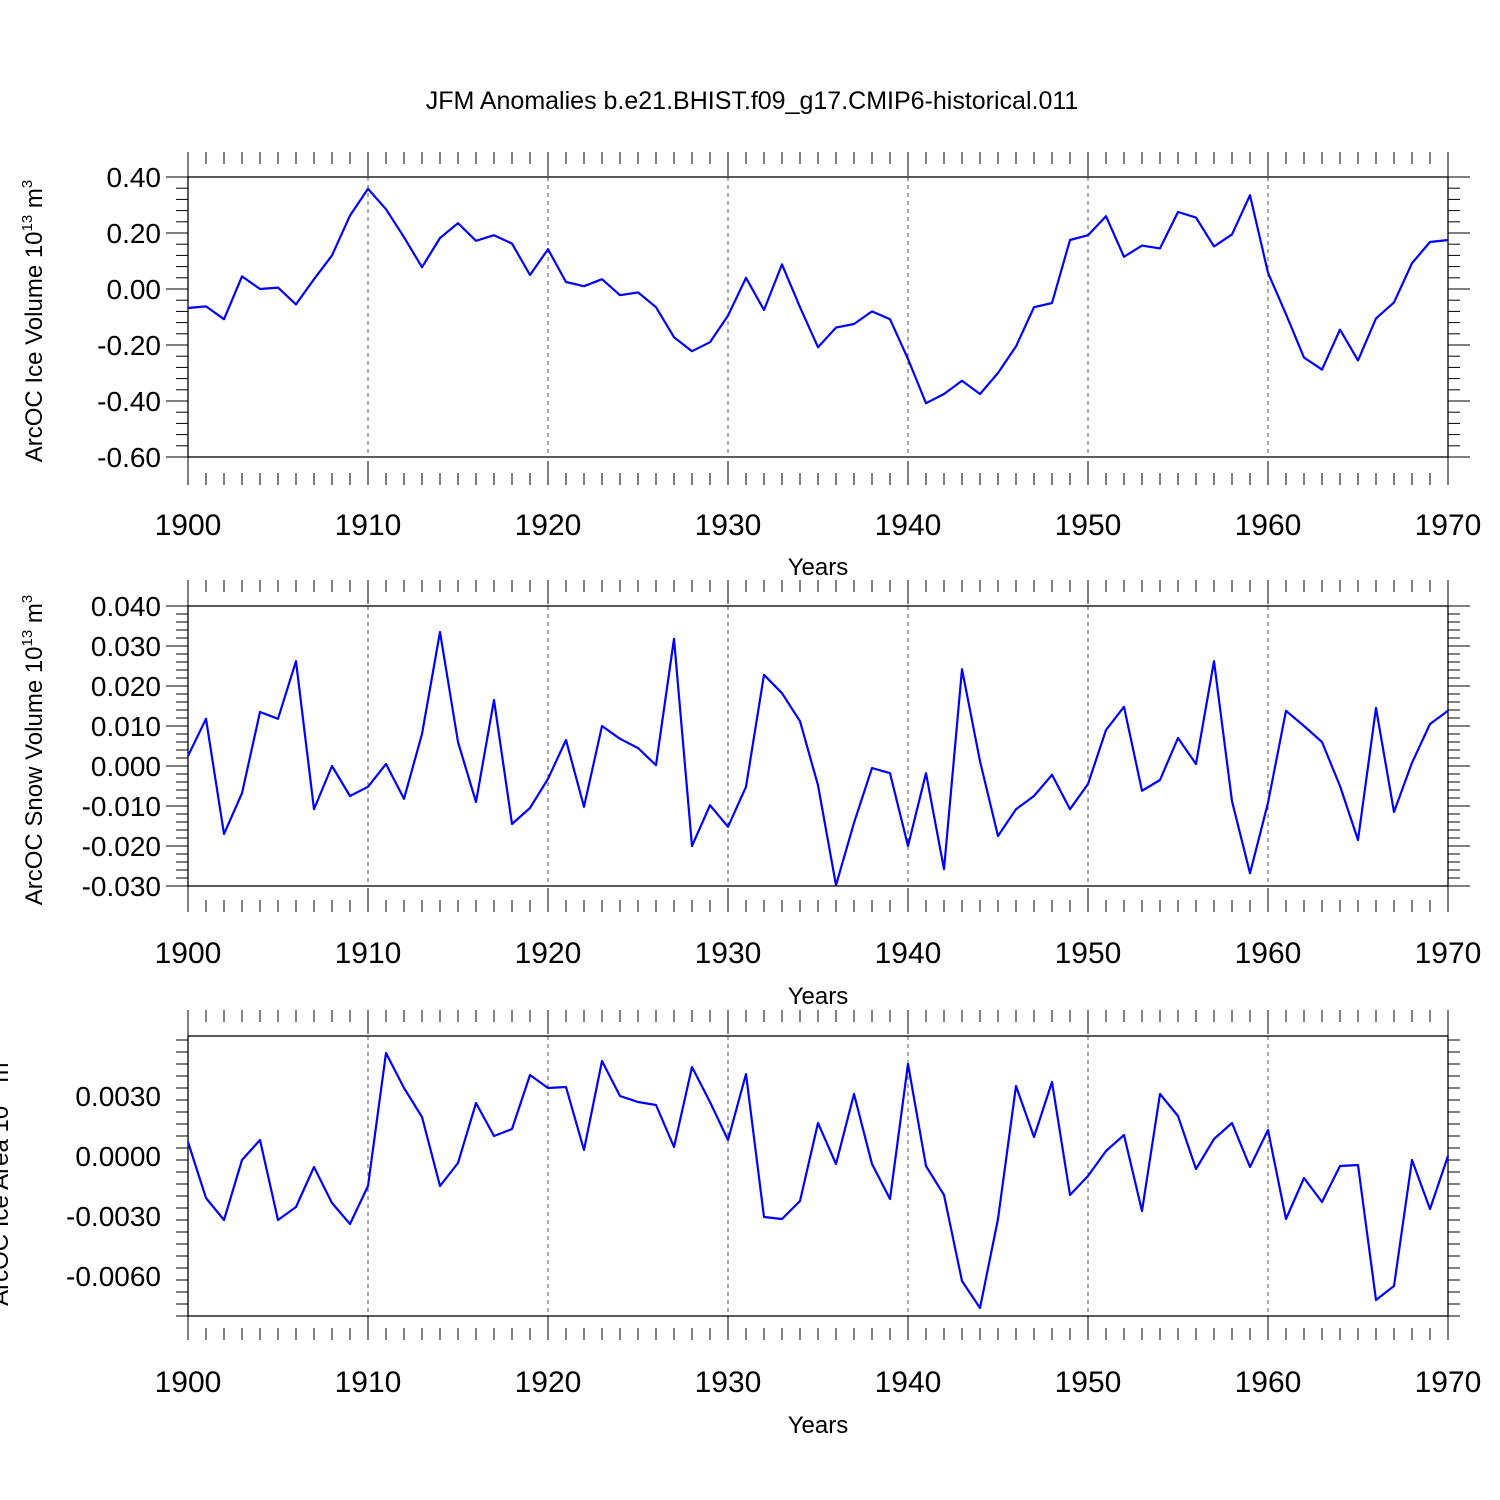  I want to click on y-tick-label: -0.60, so click(129, 457).